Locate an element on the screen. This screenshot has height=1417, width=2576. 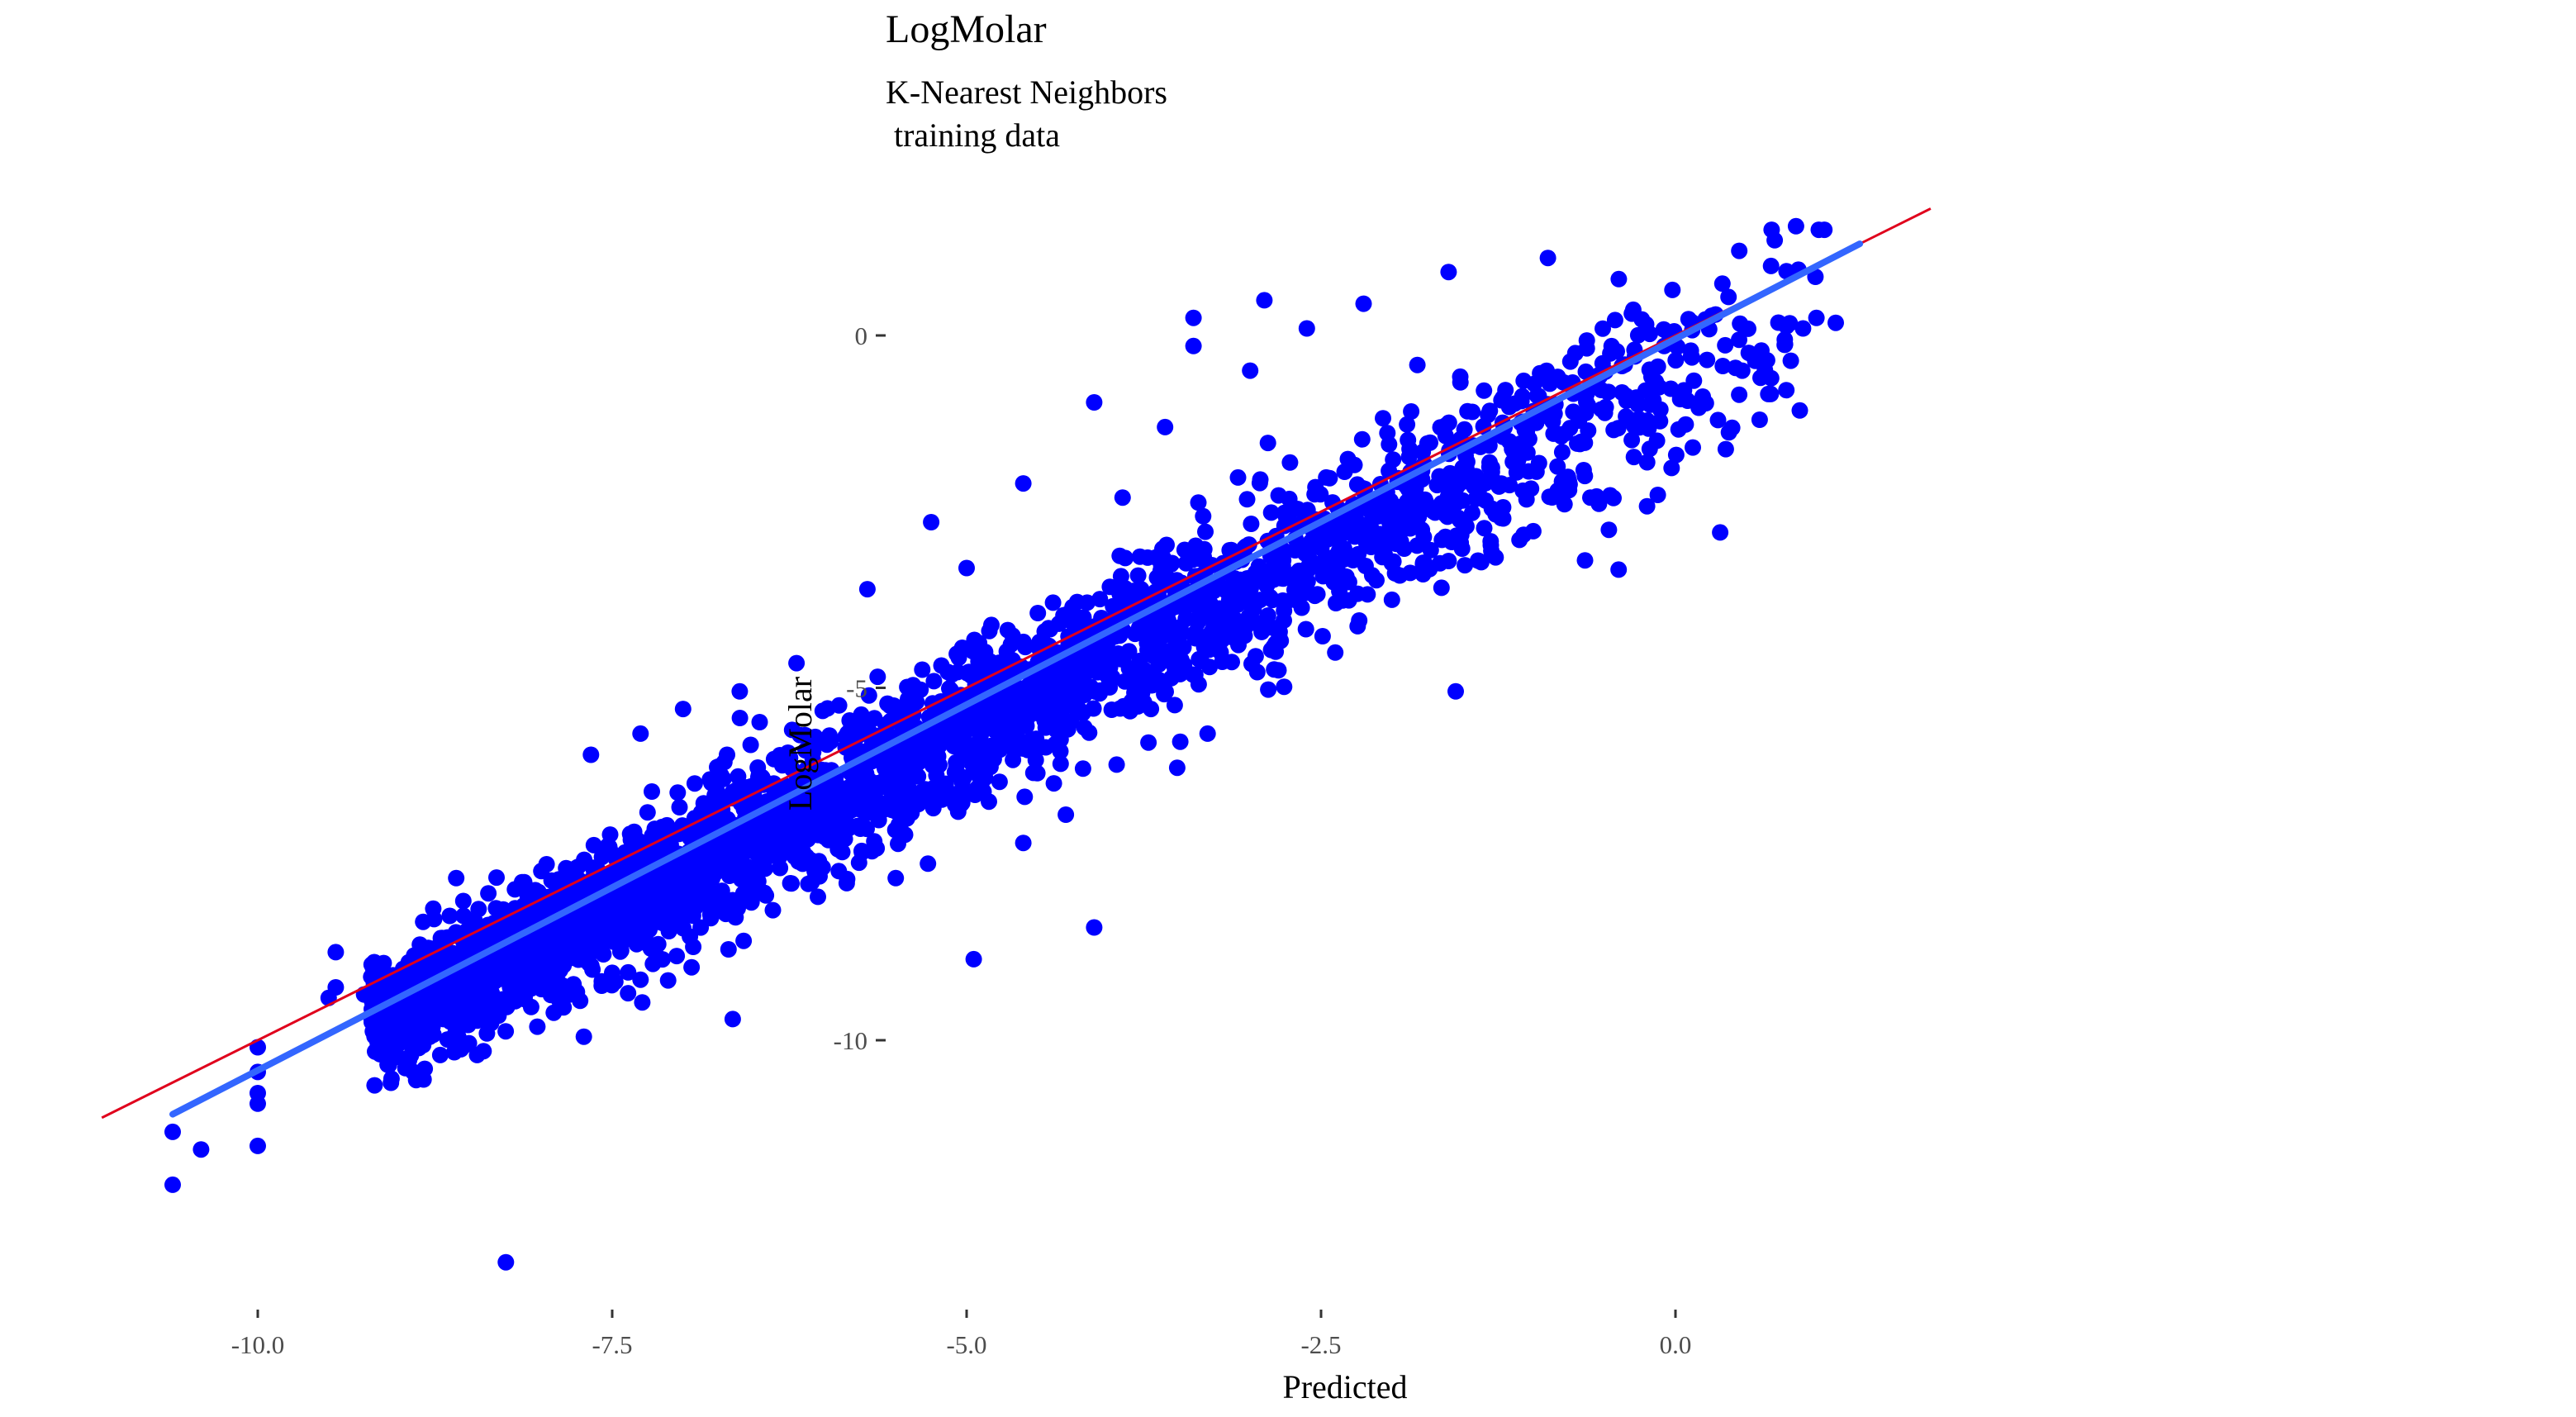
y-axis-title: LogMolar is located at coordinates (800, 744).